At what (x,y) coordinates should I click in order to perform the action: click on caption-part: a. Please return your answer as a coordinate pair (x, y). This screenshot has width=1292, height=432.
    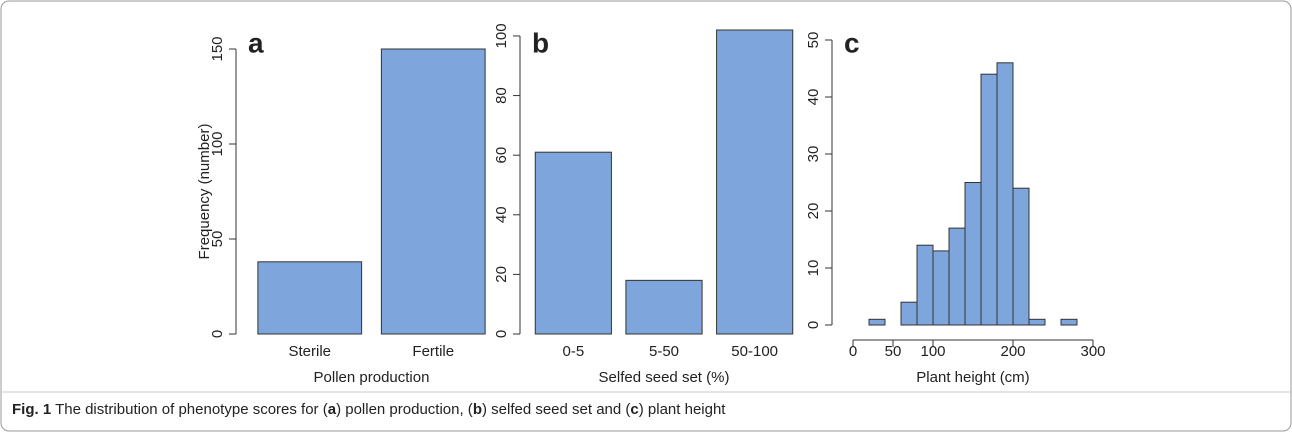
    Looking at the image, I should click on (332, 409).